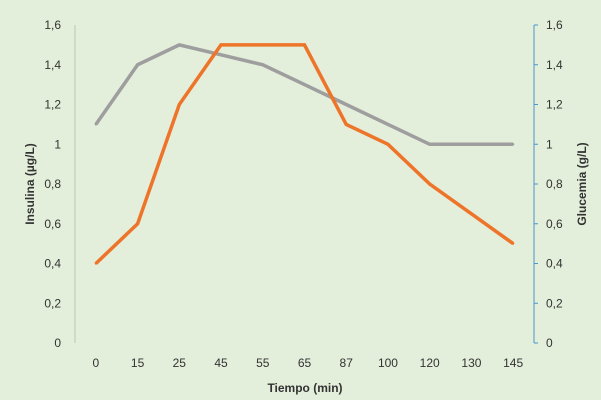  I want to click on x-tick-label: 145, so click(513, 363).